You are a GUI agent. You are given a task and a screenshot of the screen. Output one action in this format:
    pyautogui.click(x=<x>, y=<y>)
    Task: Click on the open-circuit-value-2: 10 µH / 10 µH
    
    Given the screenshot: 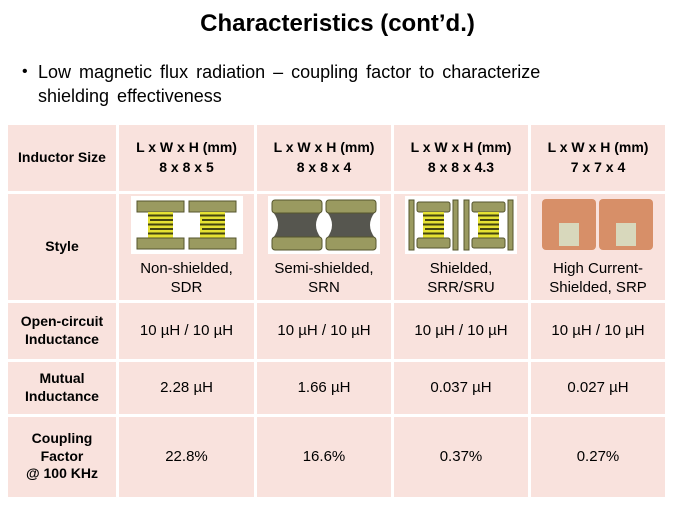 What is the action you would take?
    pyautogui.click(x=324, y=330)
    